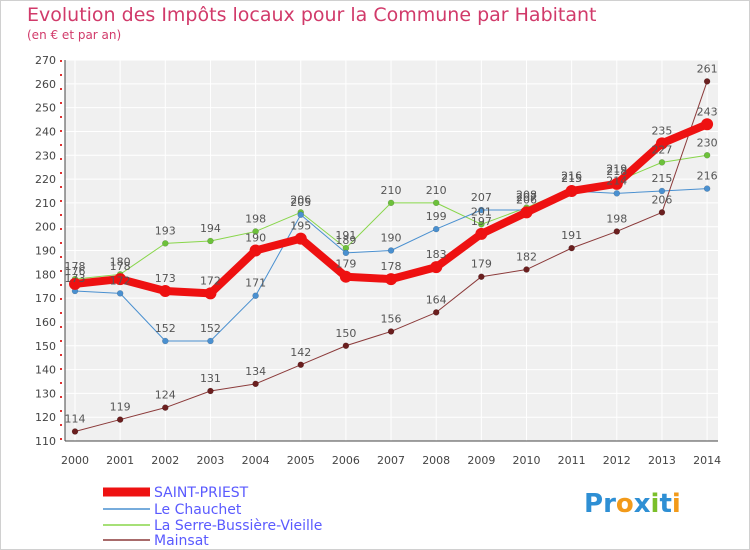  I want to click on x-tick-label: 2006, so click(346, 460).